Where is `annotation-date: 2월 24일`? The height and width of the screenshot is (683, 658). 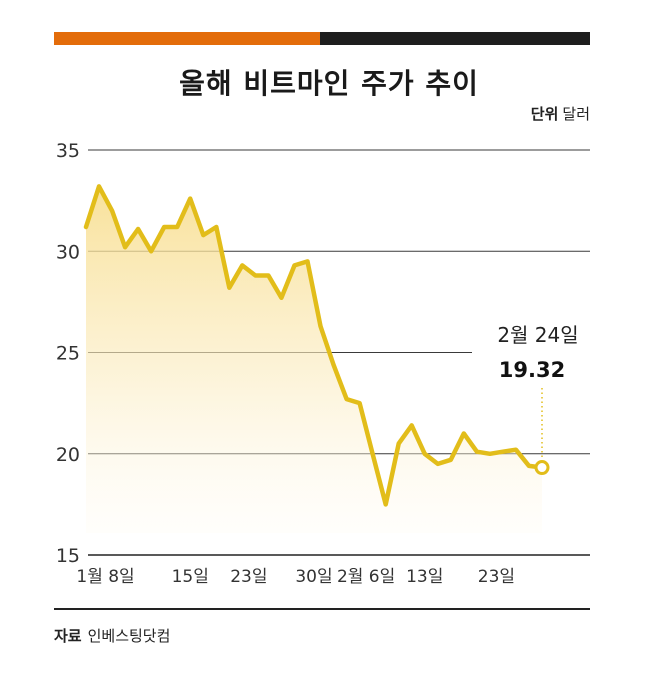
annotation-date: 2월 24일 is located at coordinates (537, 335).